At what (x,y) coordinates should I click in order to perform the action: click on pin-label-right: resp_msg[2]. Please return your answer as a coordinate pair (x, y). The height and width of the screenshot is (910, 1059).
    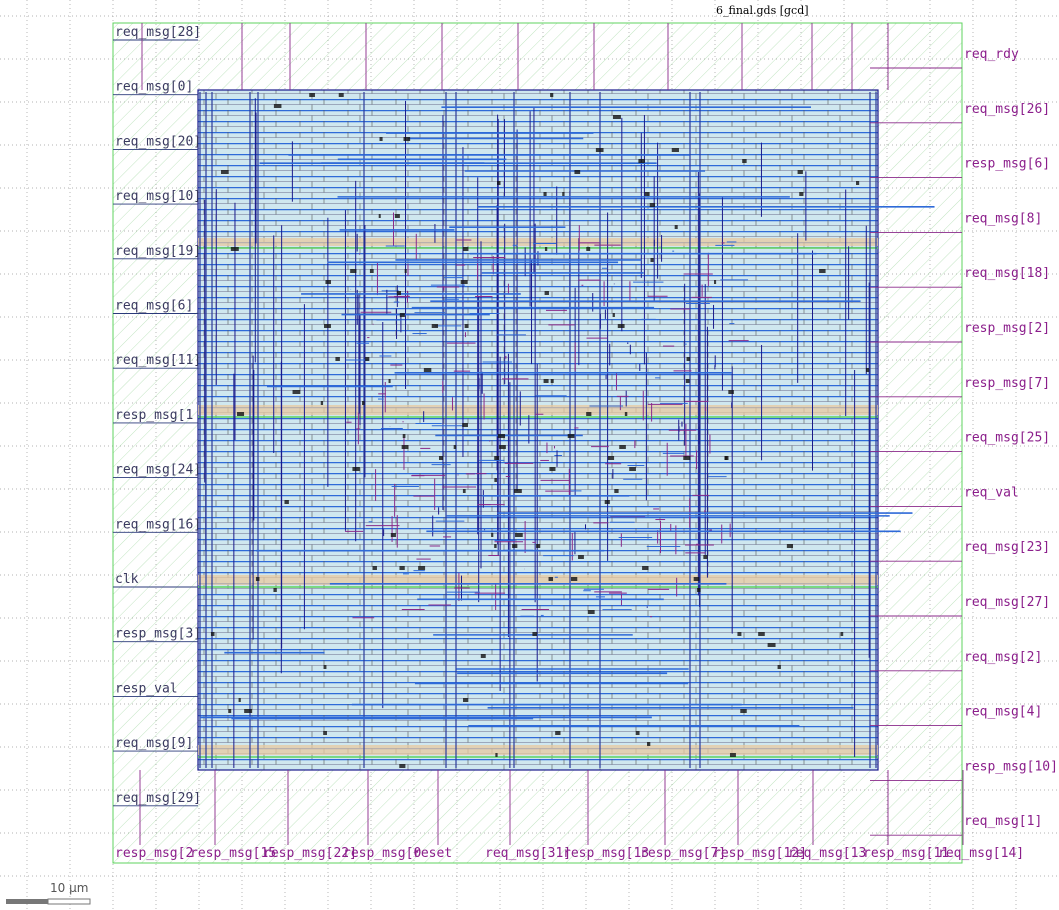
    Looking at the image, I should click on (1007, 328).